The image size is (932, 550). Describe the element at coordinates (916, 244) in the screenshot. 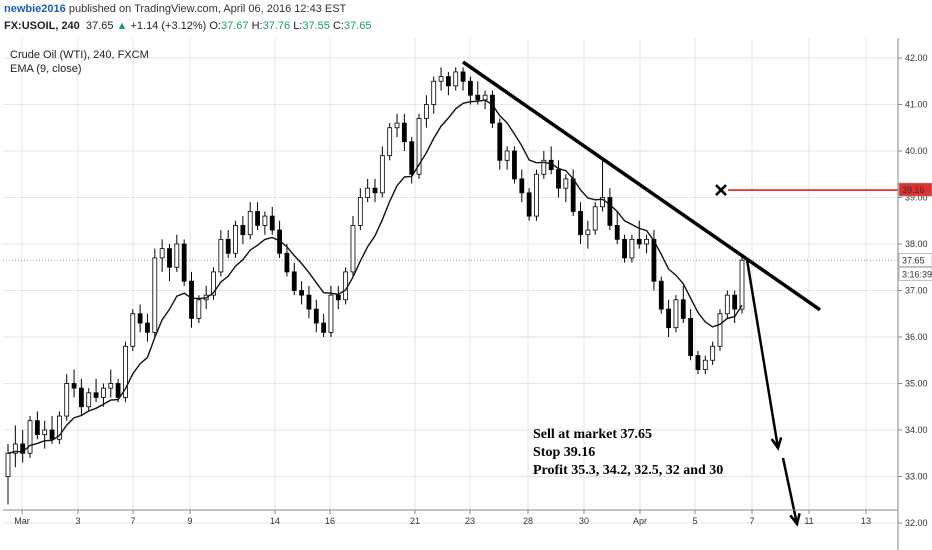

I see `y-tick-label: 38.00` at that location.